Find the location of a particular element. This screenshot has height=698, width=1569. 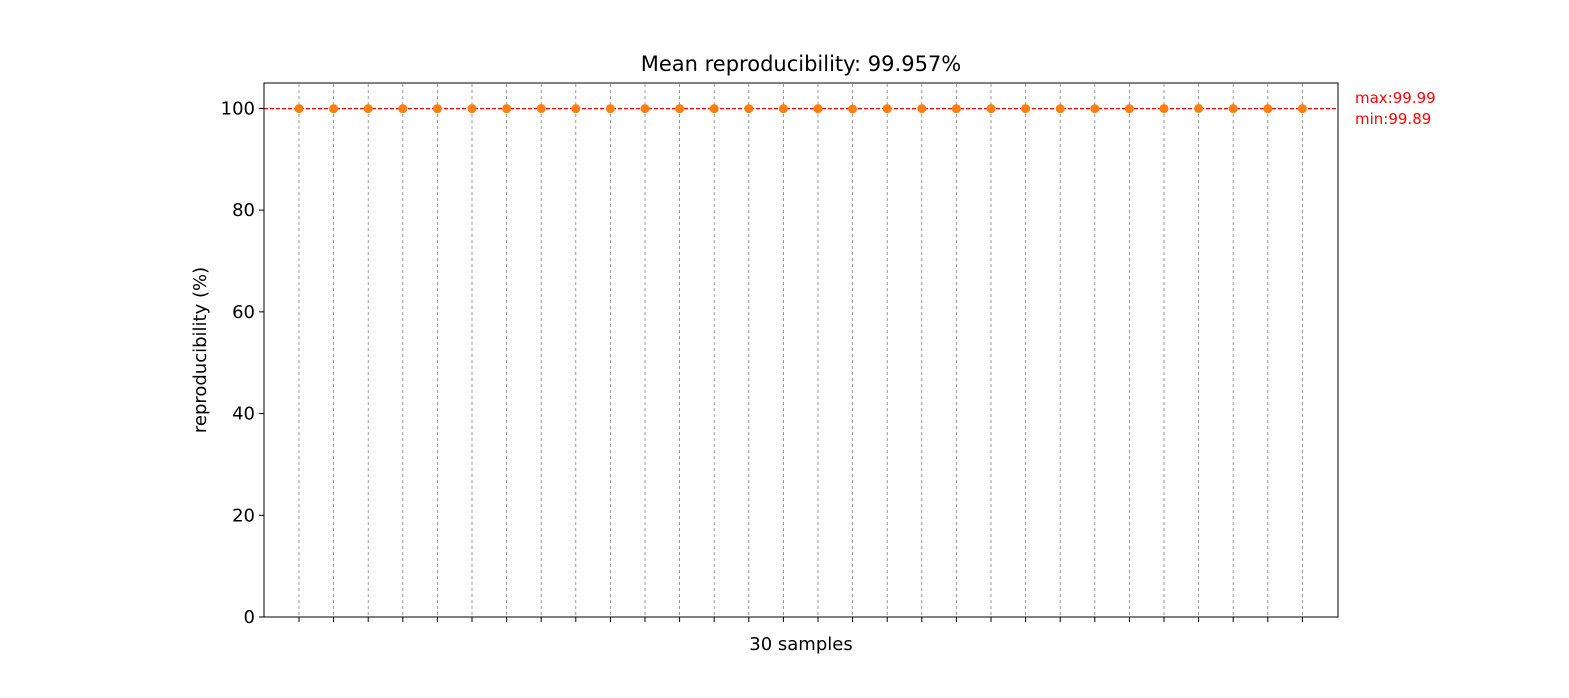

y-tick-label: 60 is located at coordinates (243, 312).